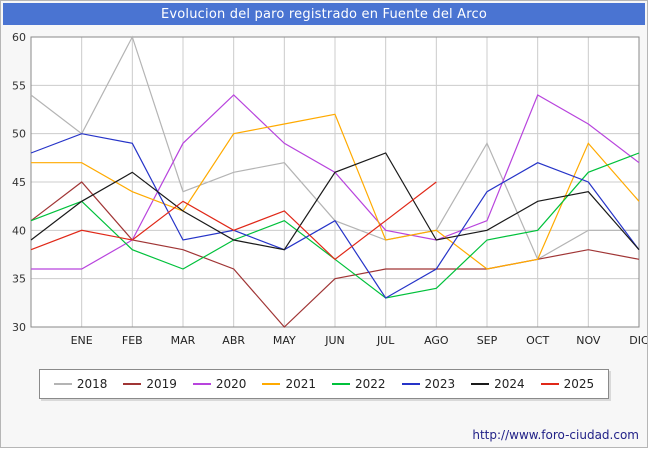 The image size is (650, 450). I want to click on x-tick-label: FEB, so click(132, 340).